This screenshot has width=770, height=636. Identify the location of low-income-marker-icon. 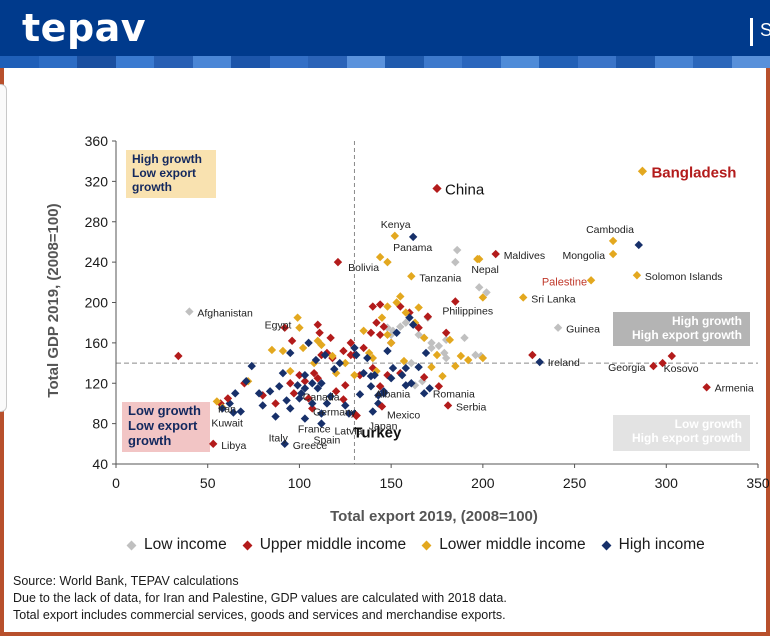
(131, 545).